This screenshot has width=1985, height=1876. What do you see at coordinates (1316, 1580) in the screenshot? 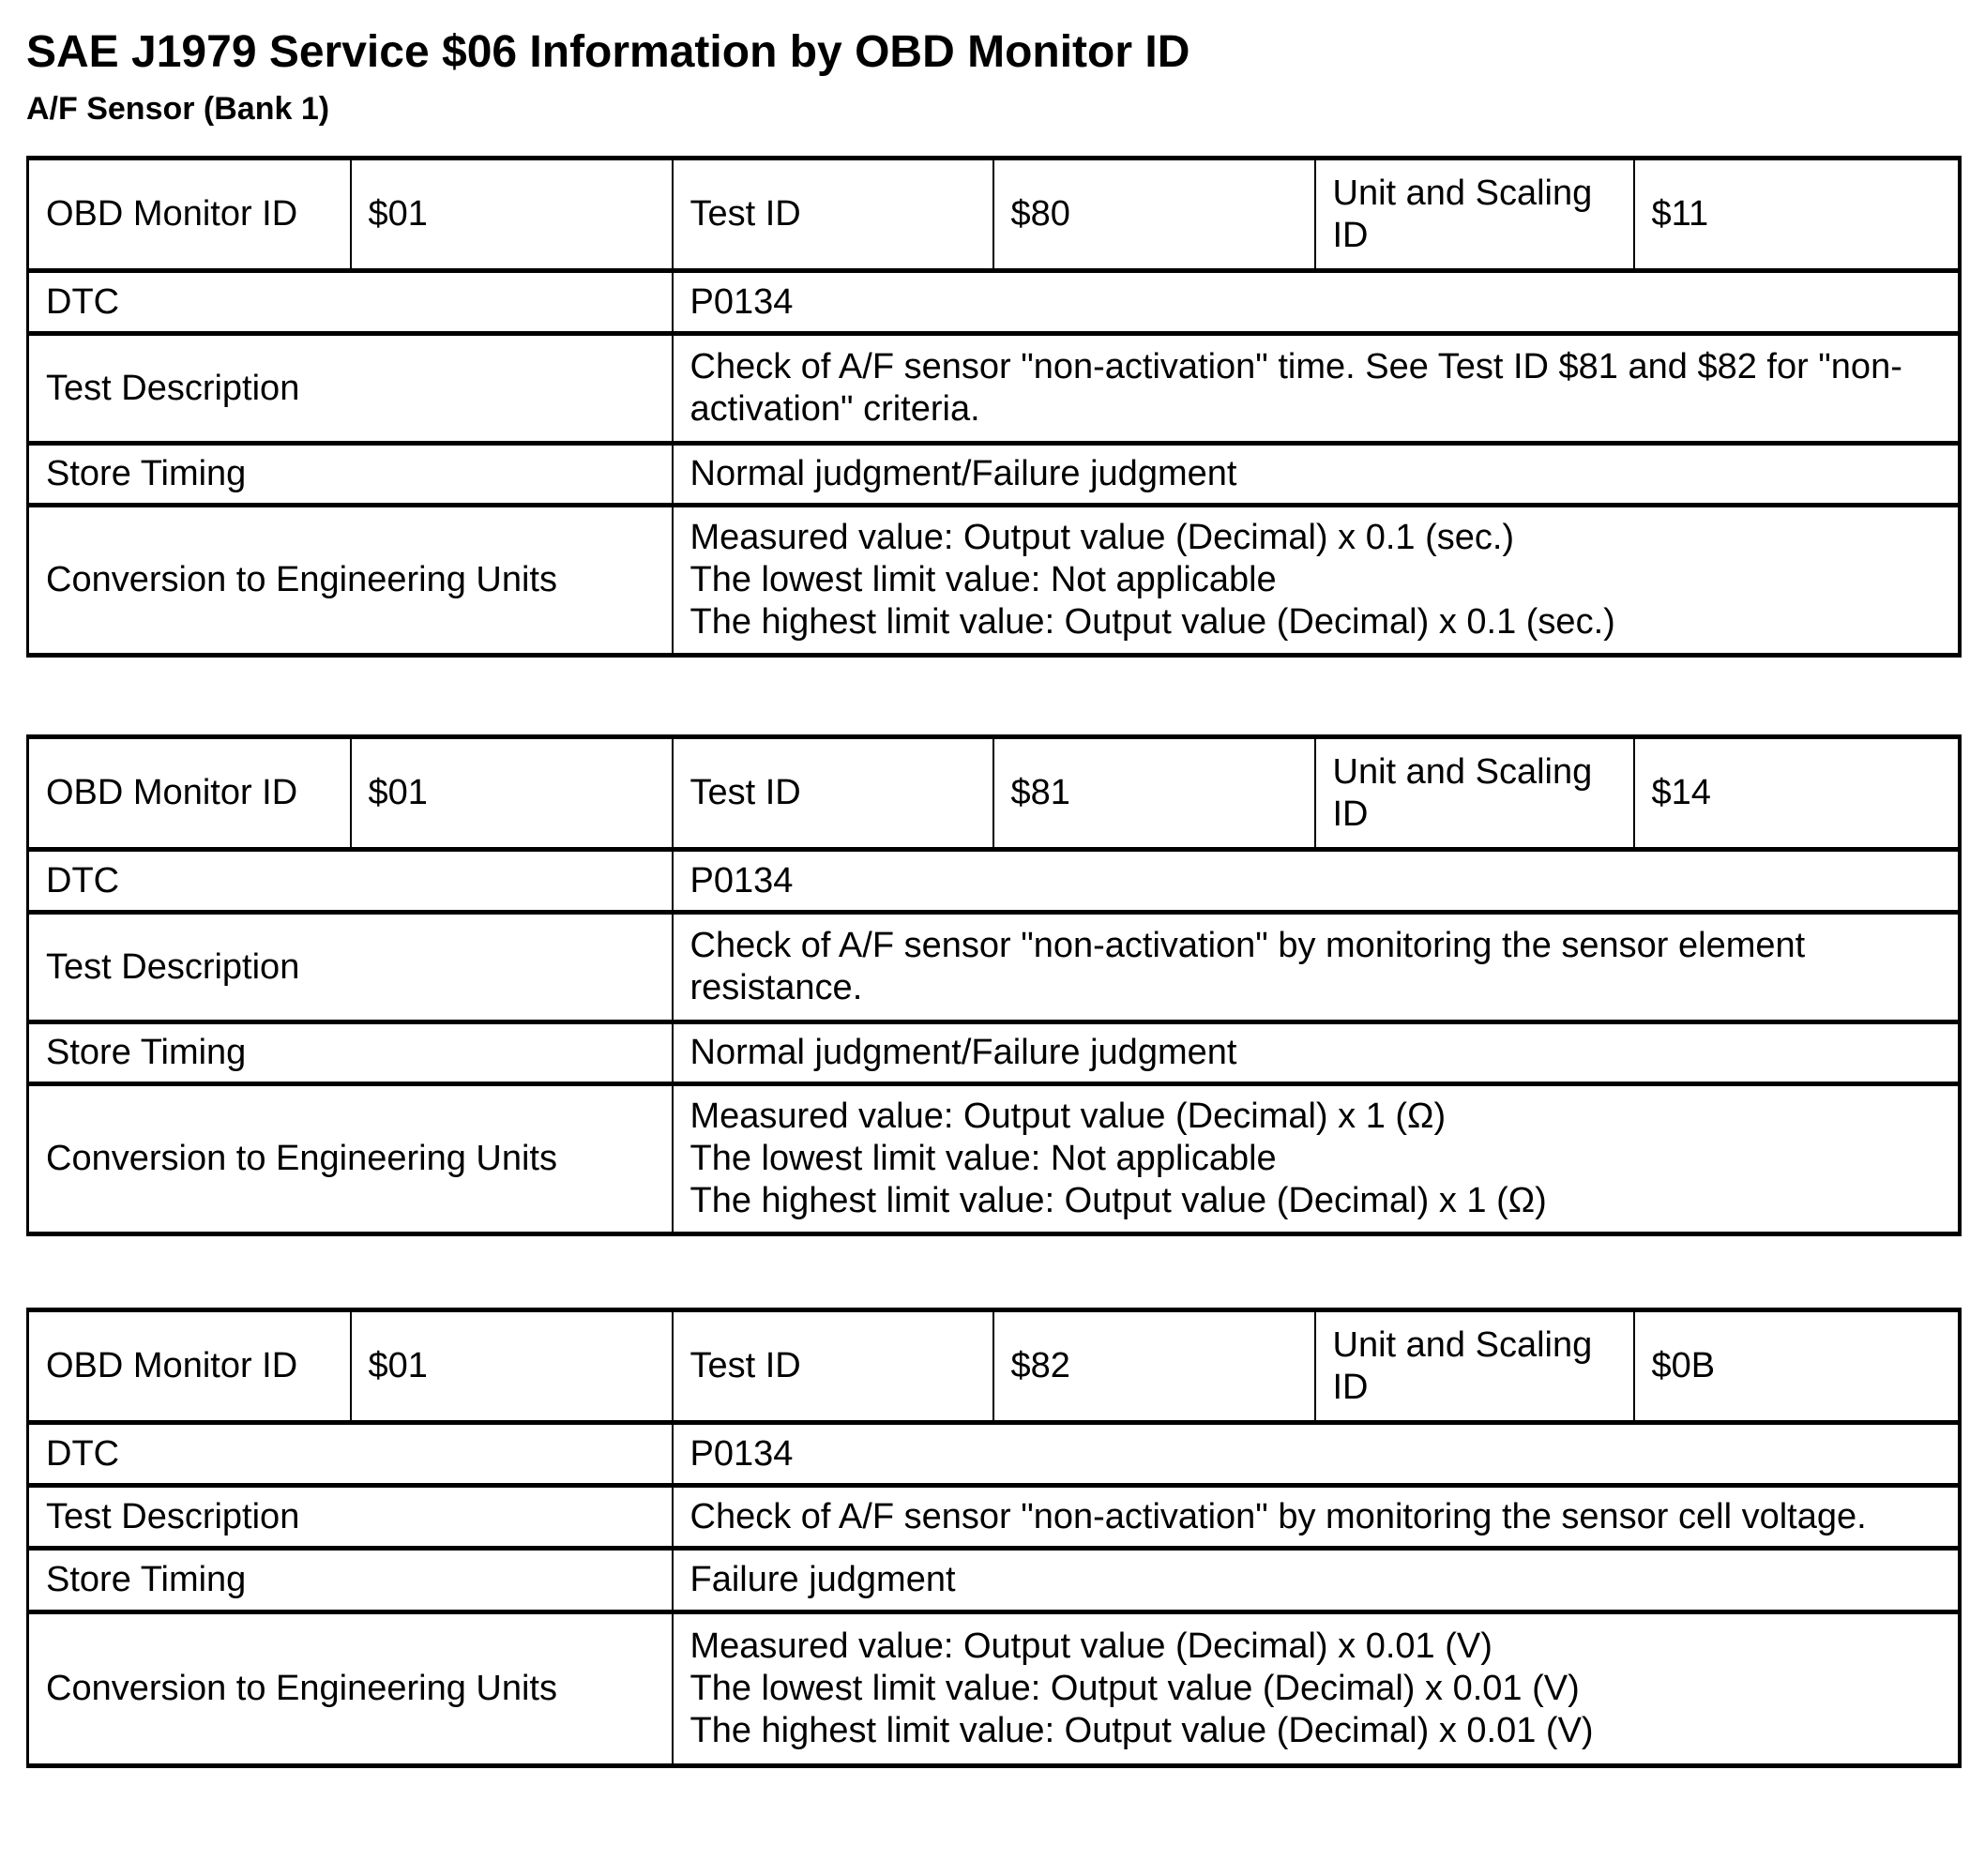
I see `store-timing-value: Failure judgment` at bounding box center [1316, 1580].